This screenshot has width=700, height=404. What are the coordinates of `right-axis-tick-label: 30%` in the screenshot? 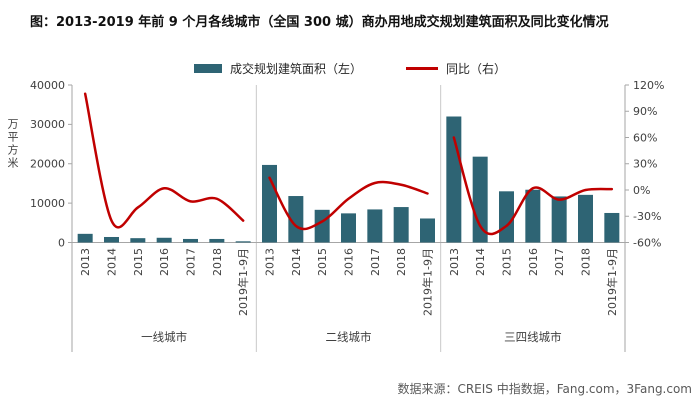 It's located at (645, 164).